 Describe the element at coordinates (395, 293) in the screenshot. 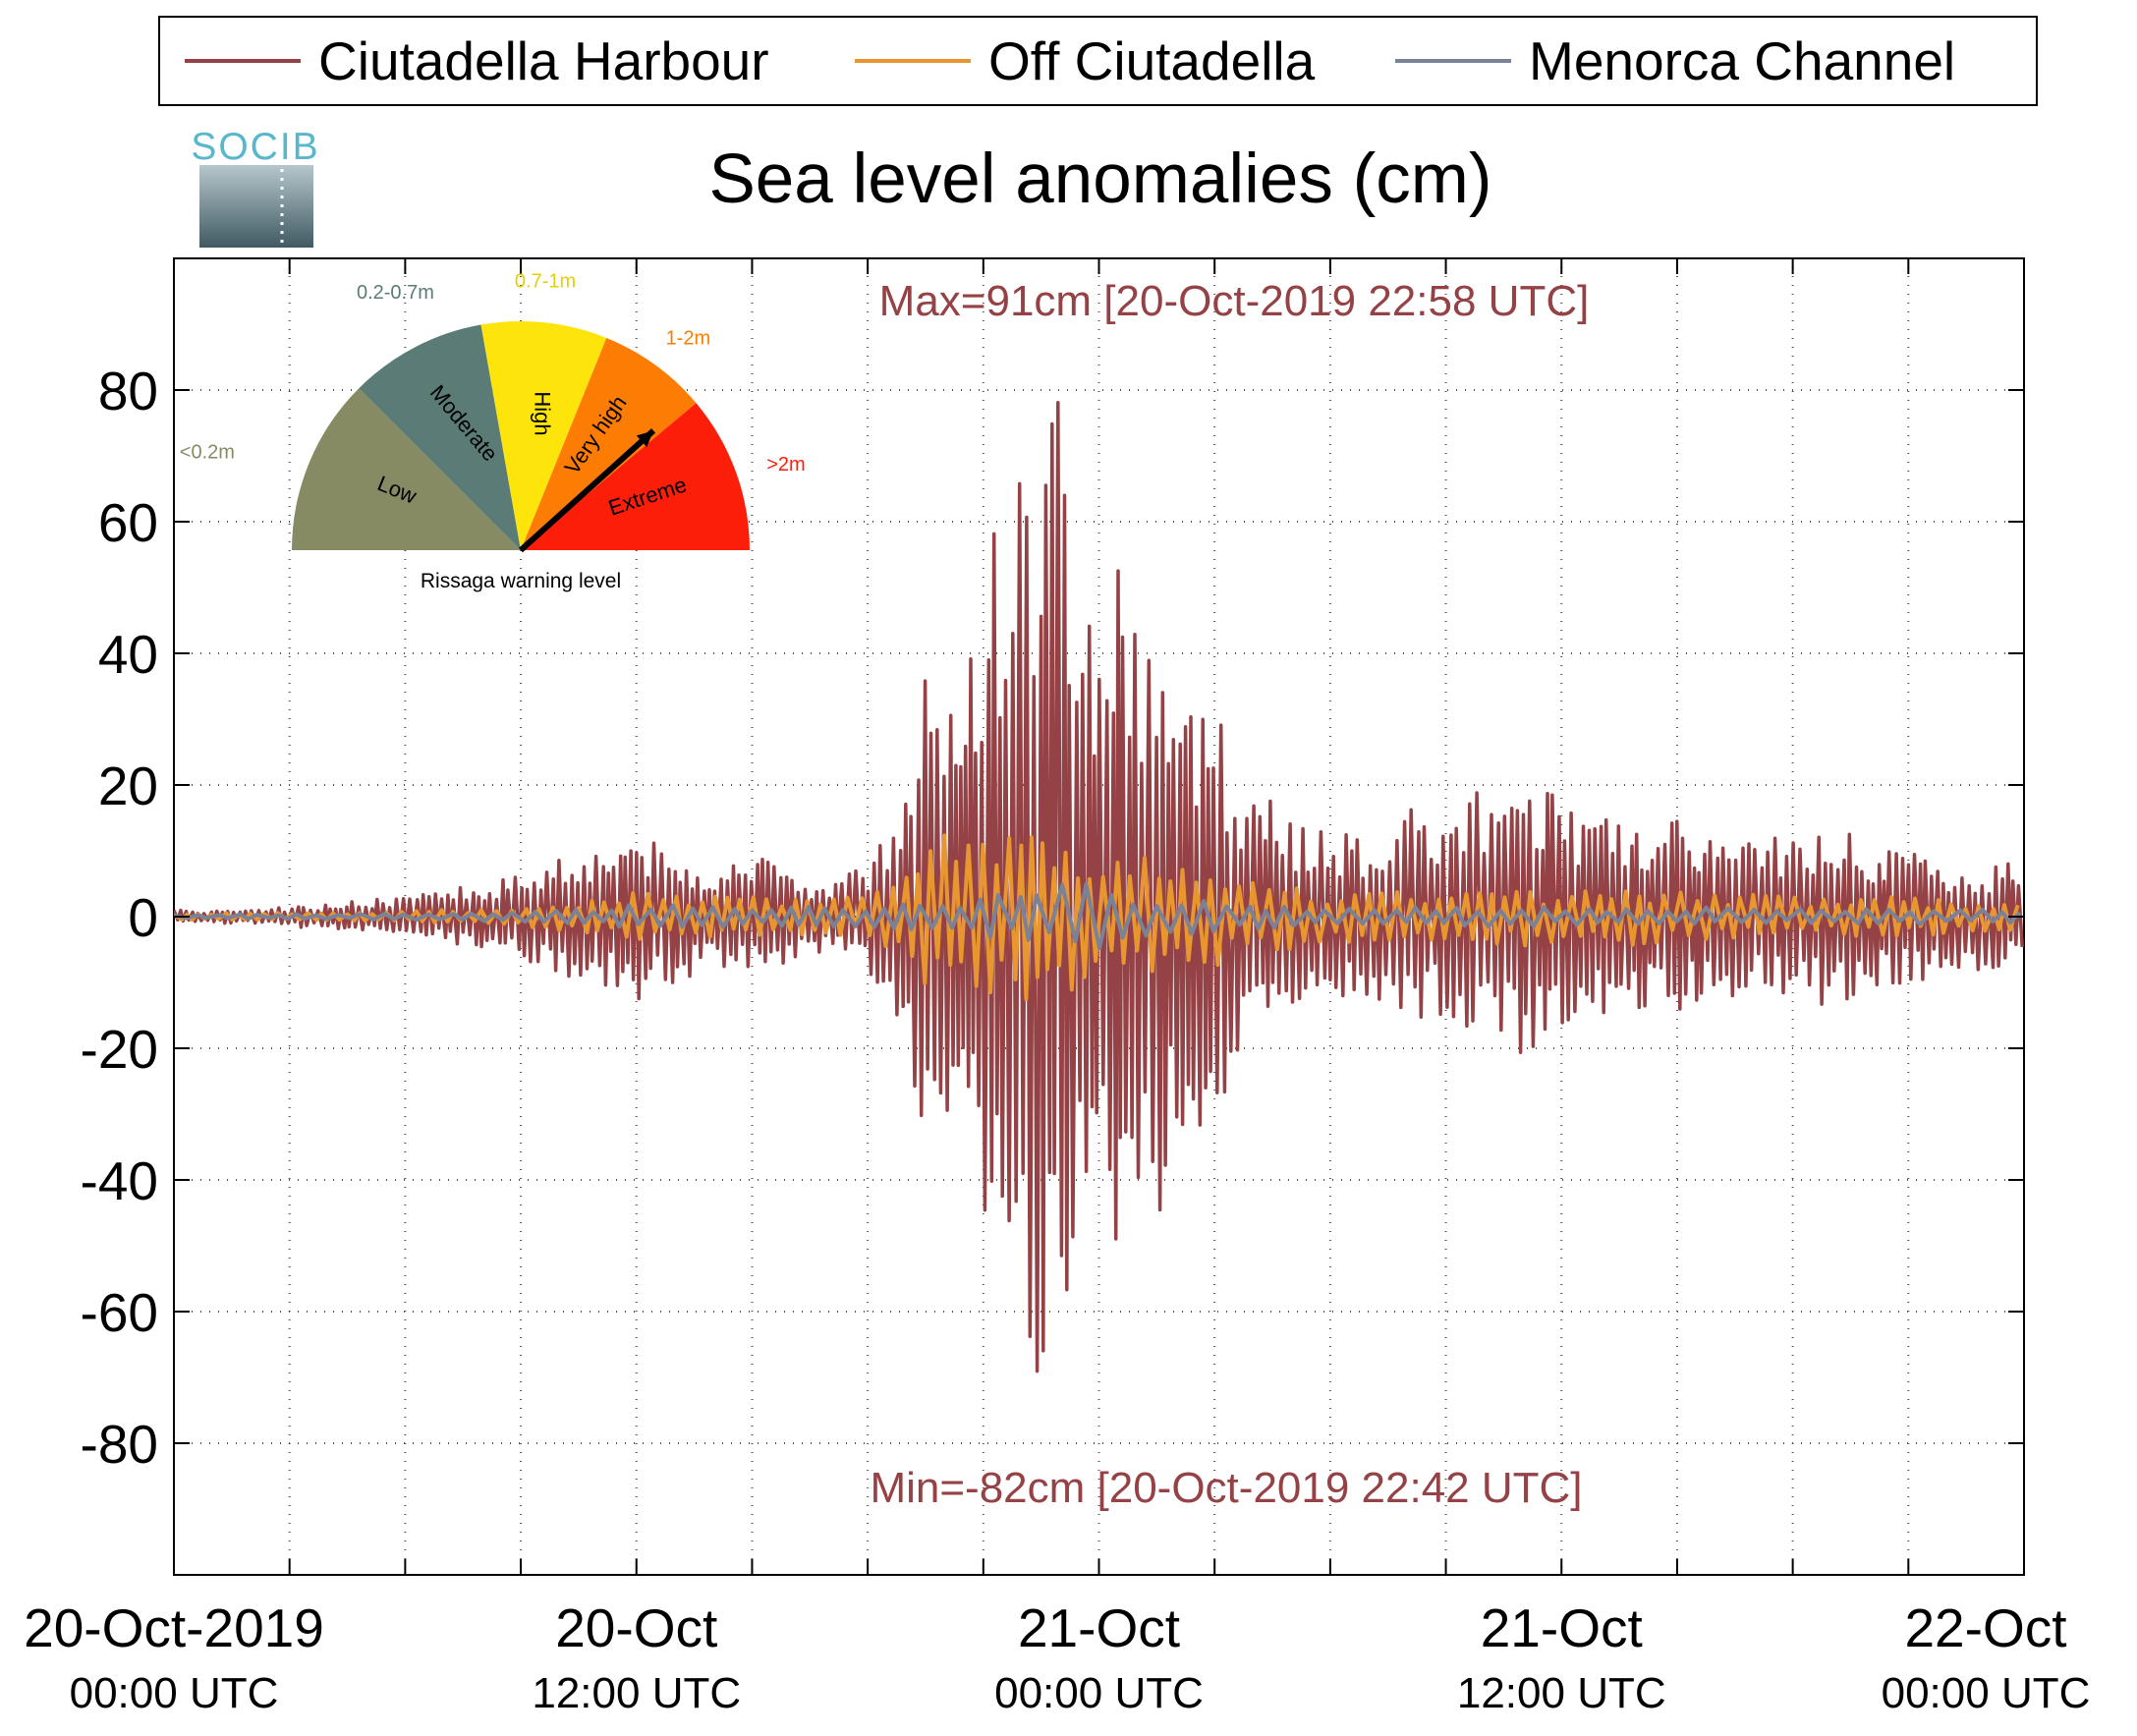

I see `gauge-range-label: 0.2-0.7m` at that location.